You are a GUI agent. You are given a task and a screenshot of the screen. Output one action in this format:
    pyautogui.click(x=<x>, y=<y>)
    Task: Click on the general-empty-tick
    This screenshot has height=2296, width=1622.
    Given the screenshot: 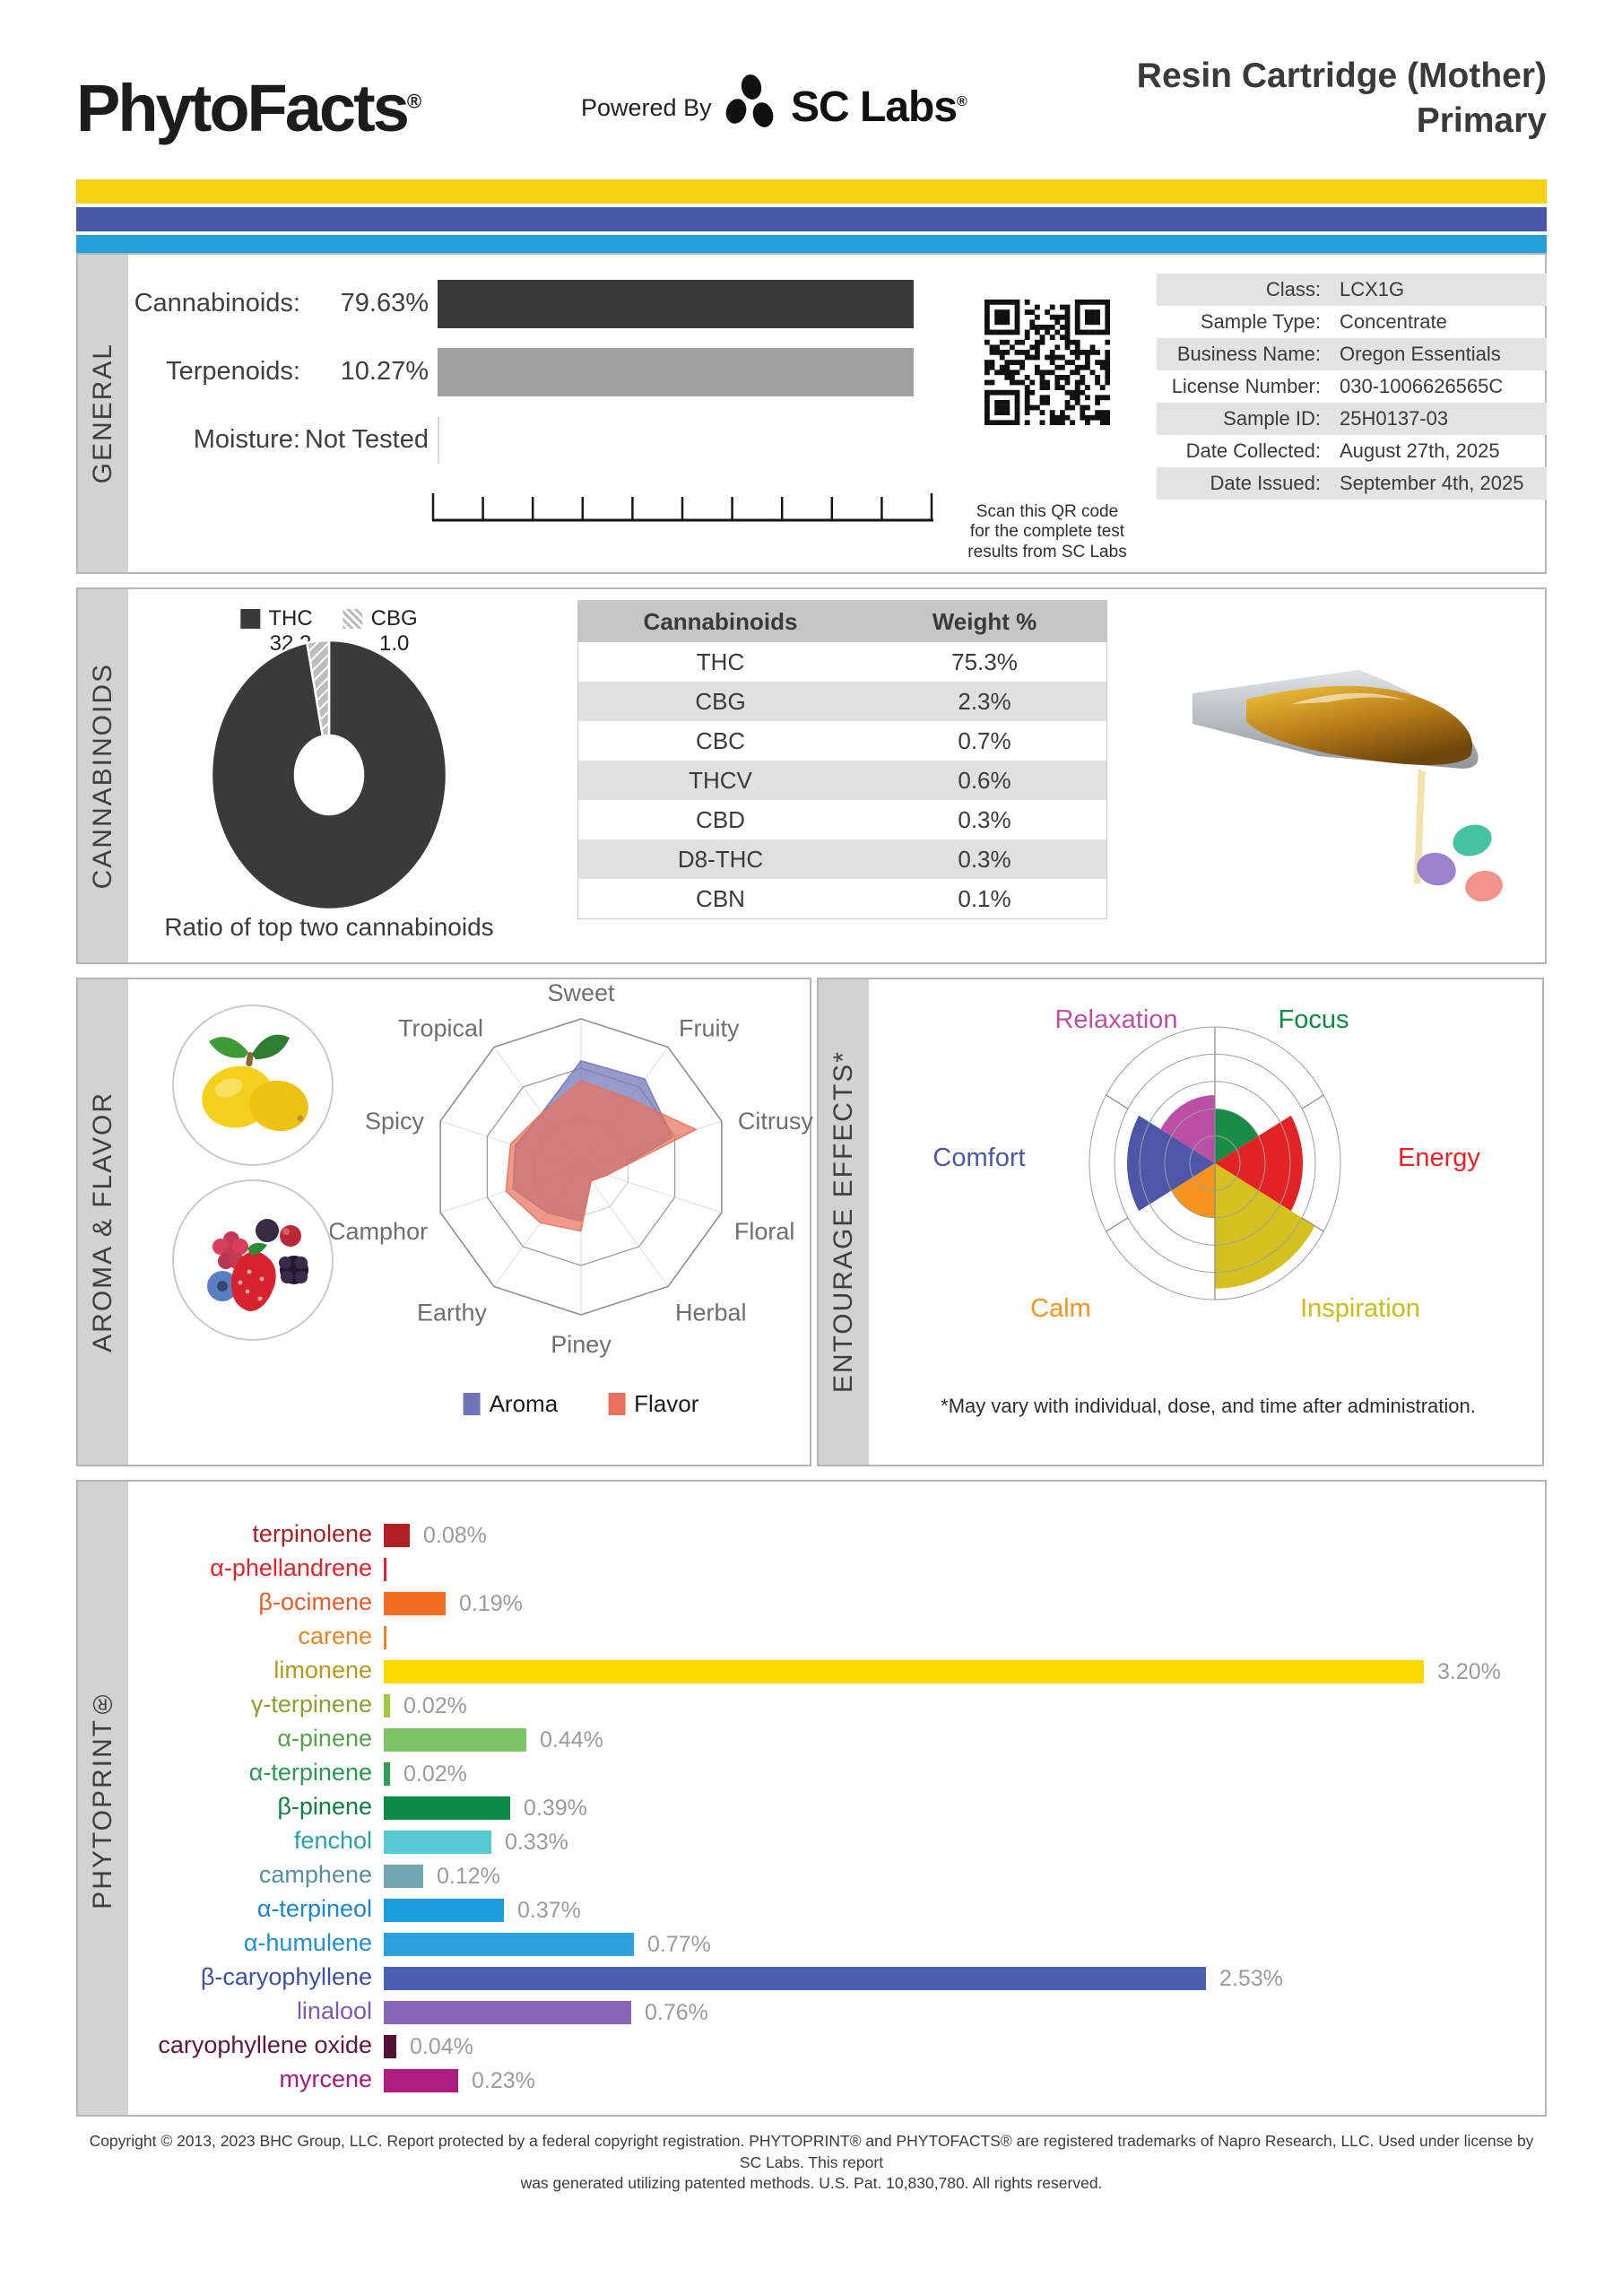 What is the action you would take?
    pyautogui.click(x=438, y=440)
    